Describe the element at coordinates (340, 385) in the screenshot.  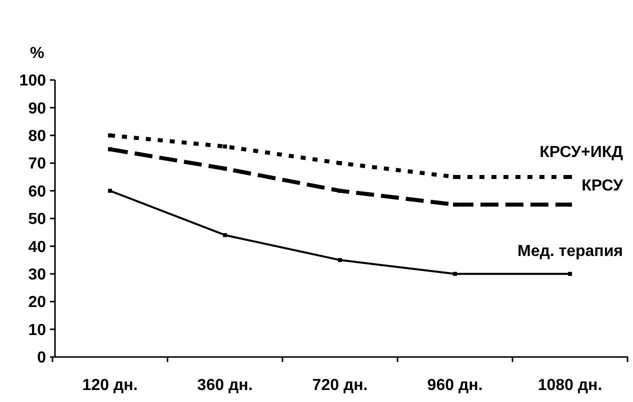
I see `x-tick-label: 720 дн.` at that location.